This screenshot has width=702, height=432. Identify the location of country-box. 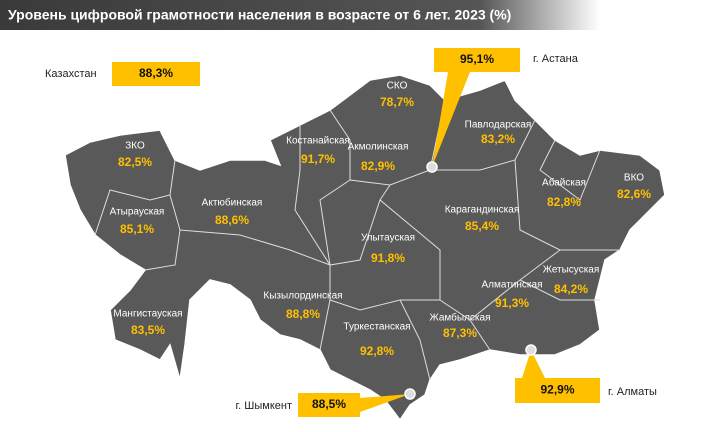
(156, 74).